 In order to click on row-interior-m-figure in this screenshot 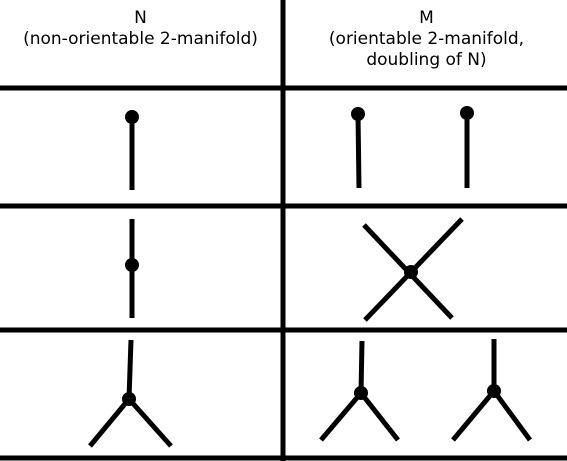, I will do `click(413, 269)`.